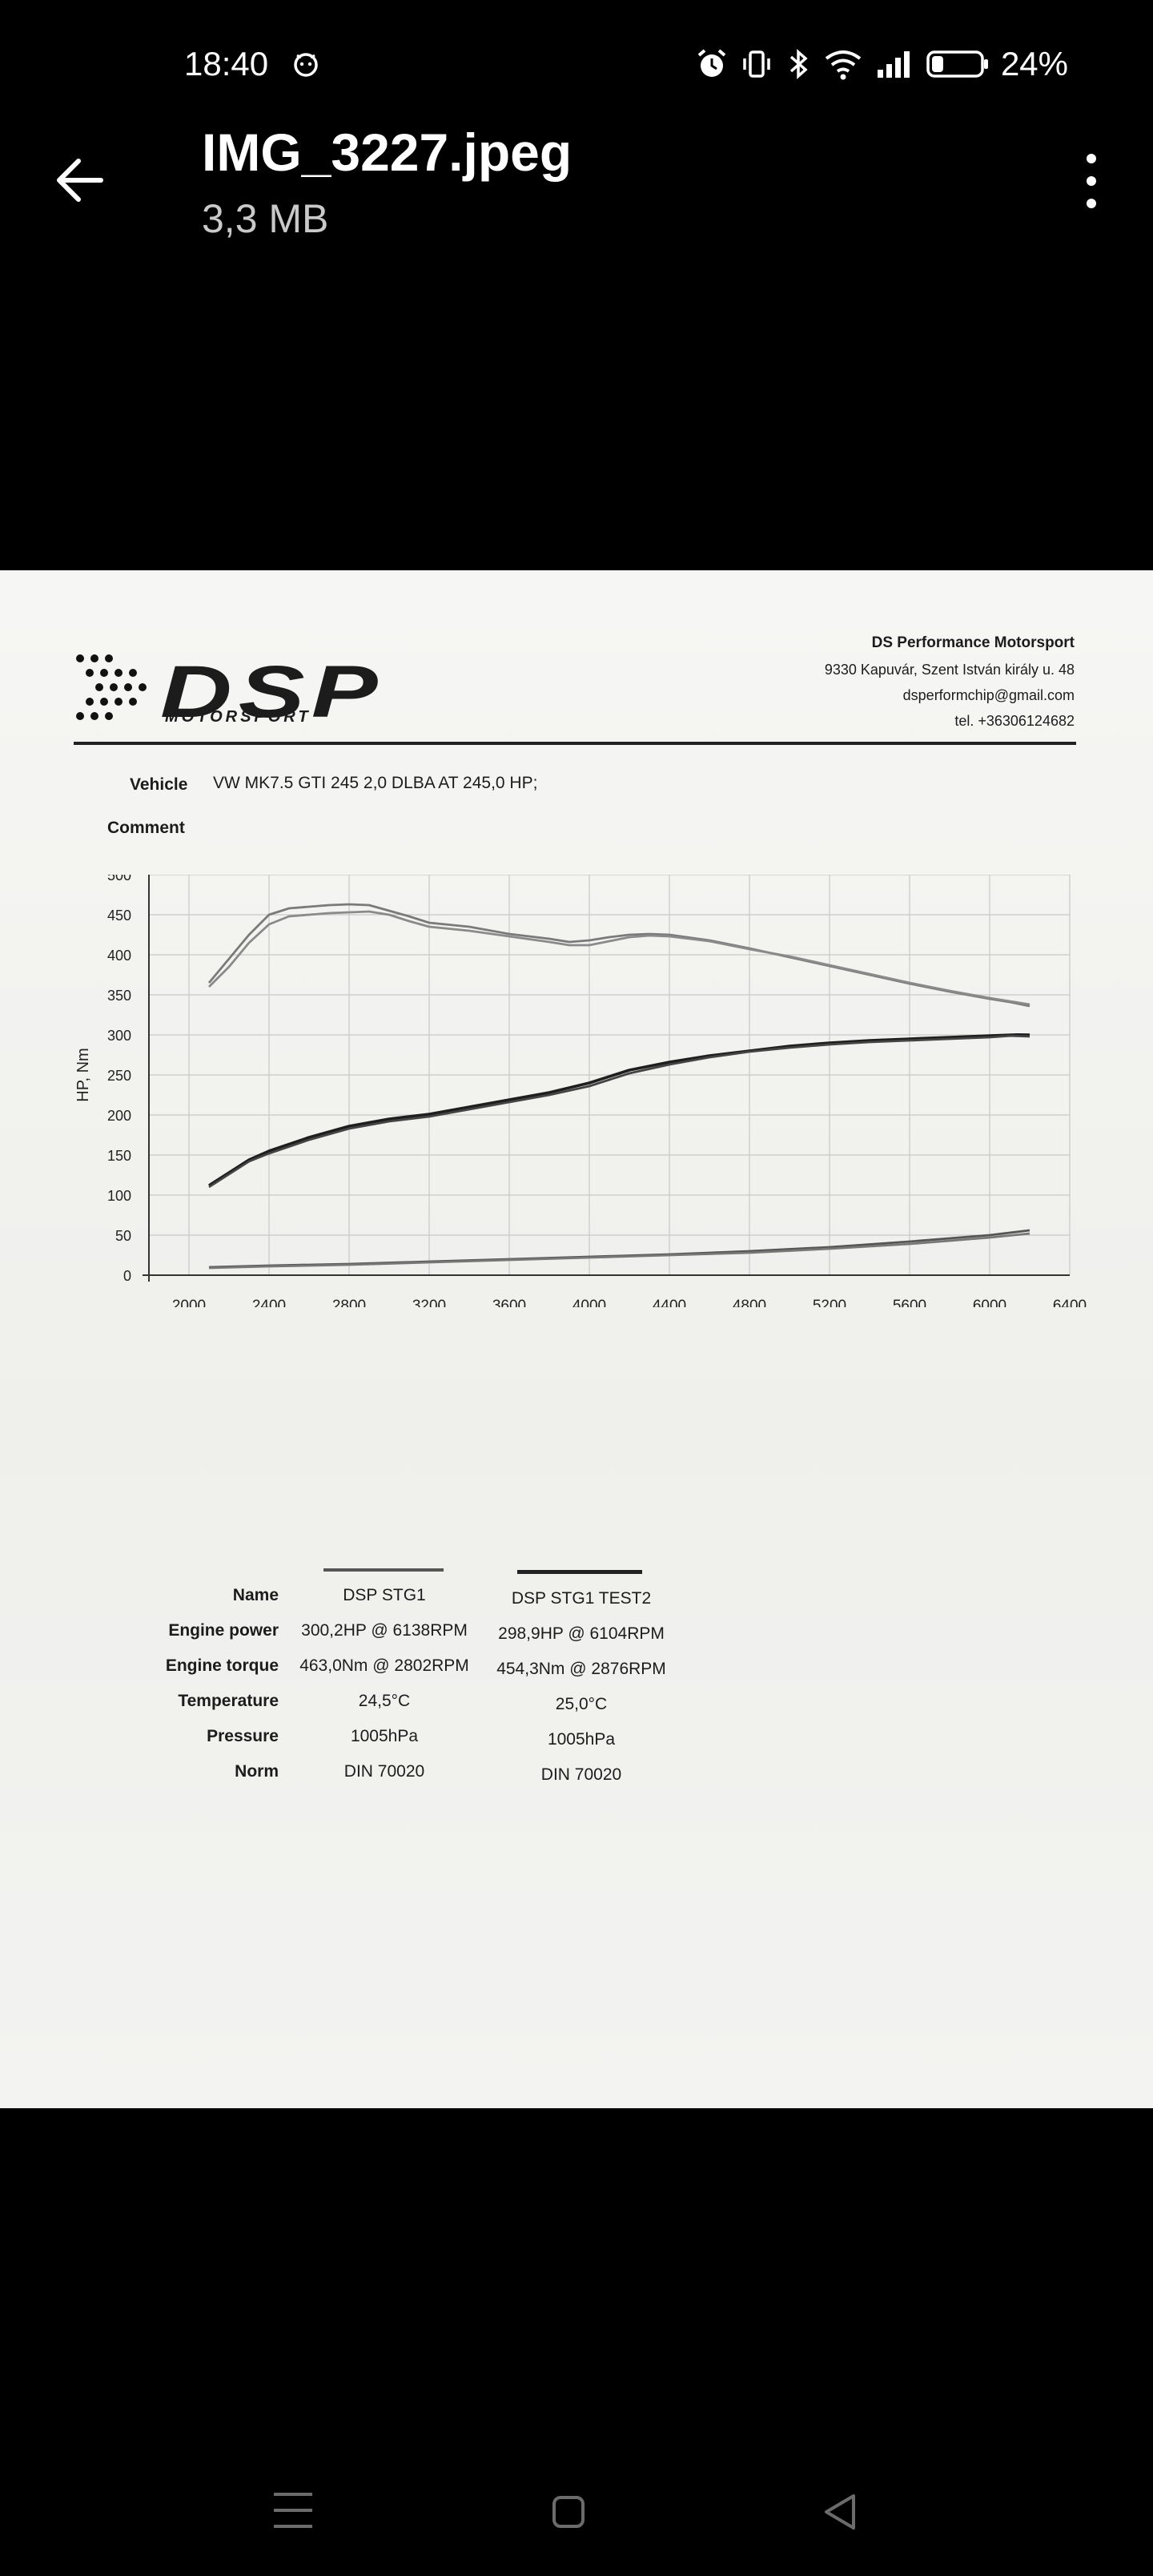  What do you see at coordinates (581, 1704) in the screenshot?
I see `results-cell-run2: 25,0°C` at bounding box center [581, 1704].